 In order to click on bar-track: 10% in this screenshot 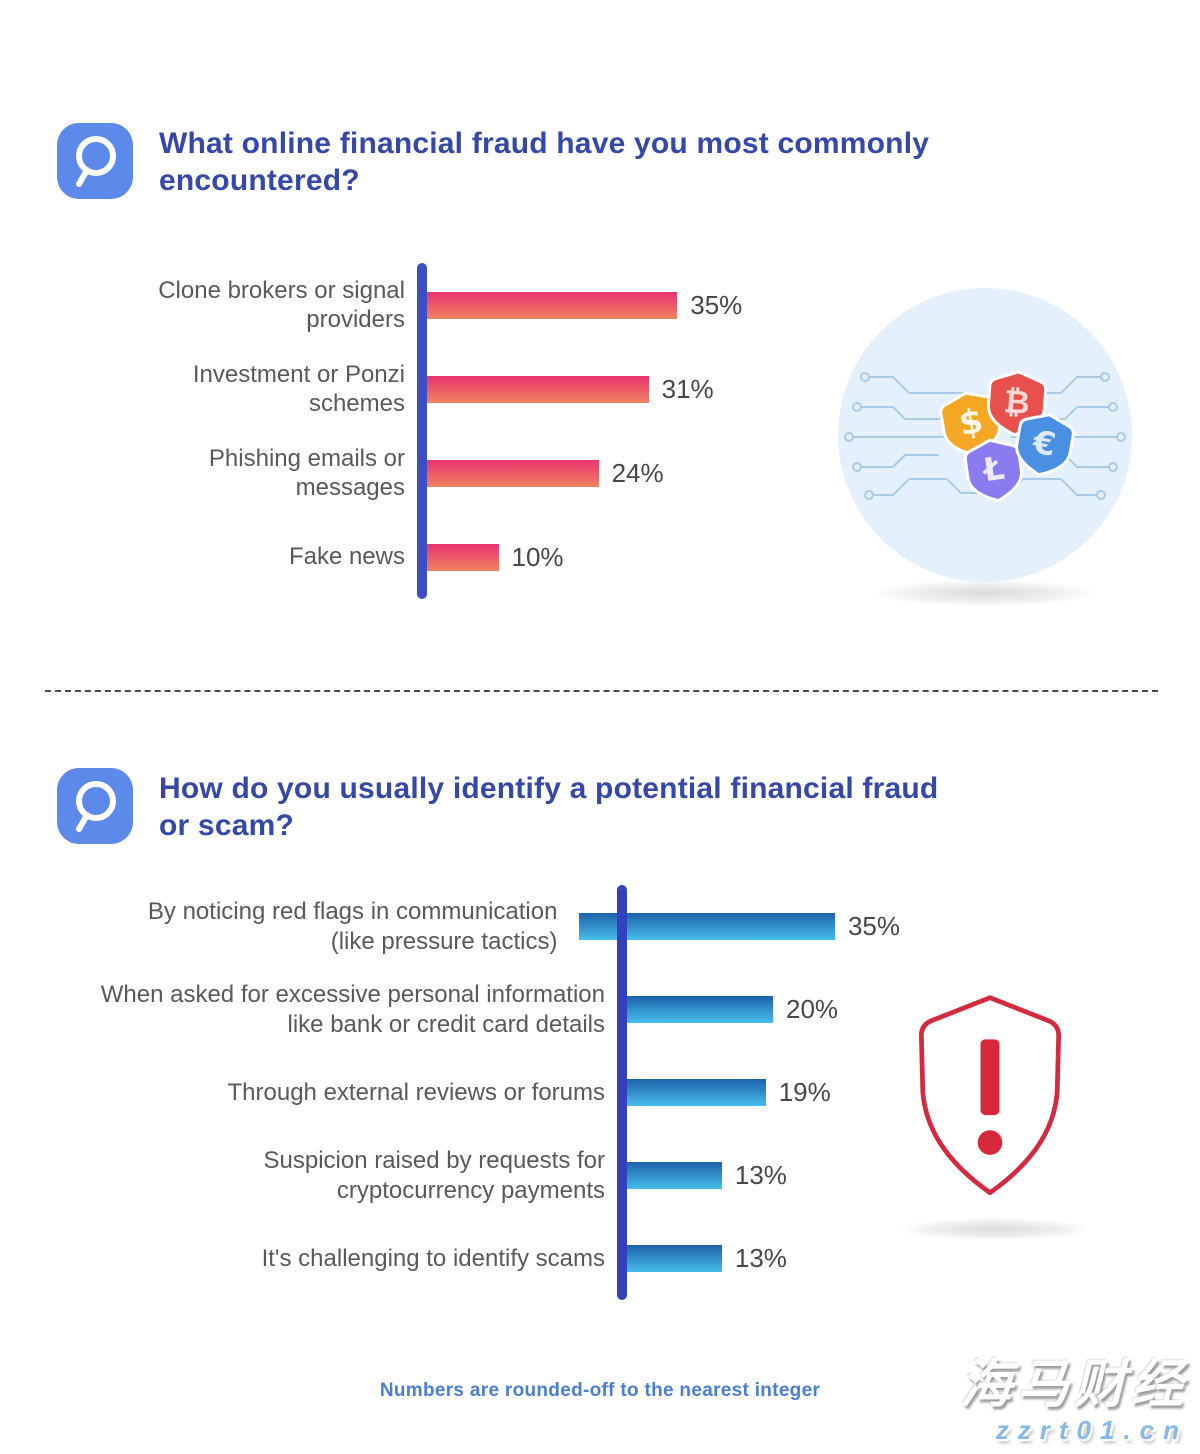, I will do `click(495, 557)`.